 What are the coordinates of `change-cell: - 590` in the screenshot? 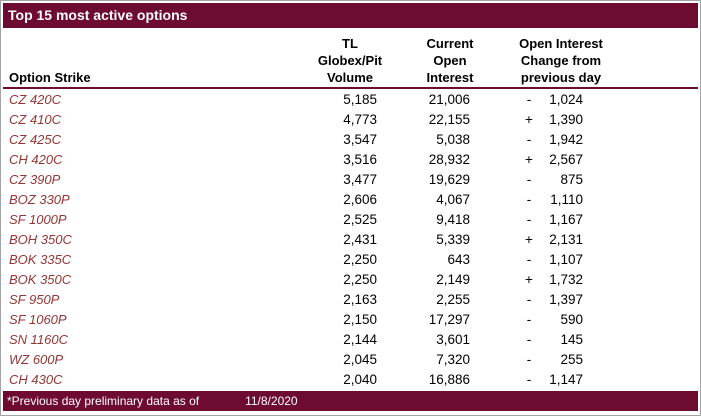 It's located at (561, 319).